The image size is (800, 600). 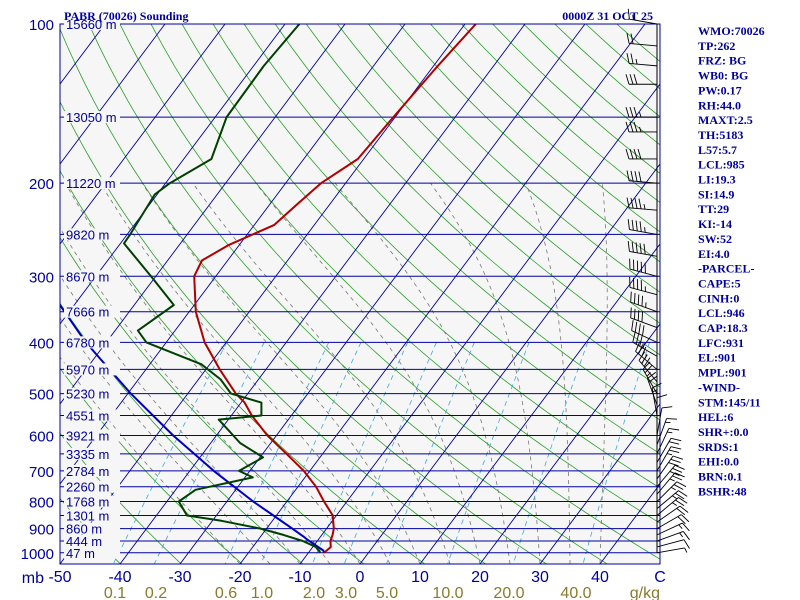 I want to click on index-value: TP:262, so click(x=716, y=46).